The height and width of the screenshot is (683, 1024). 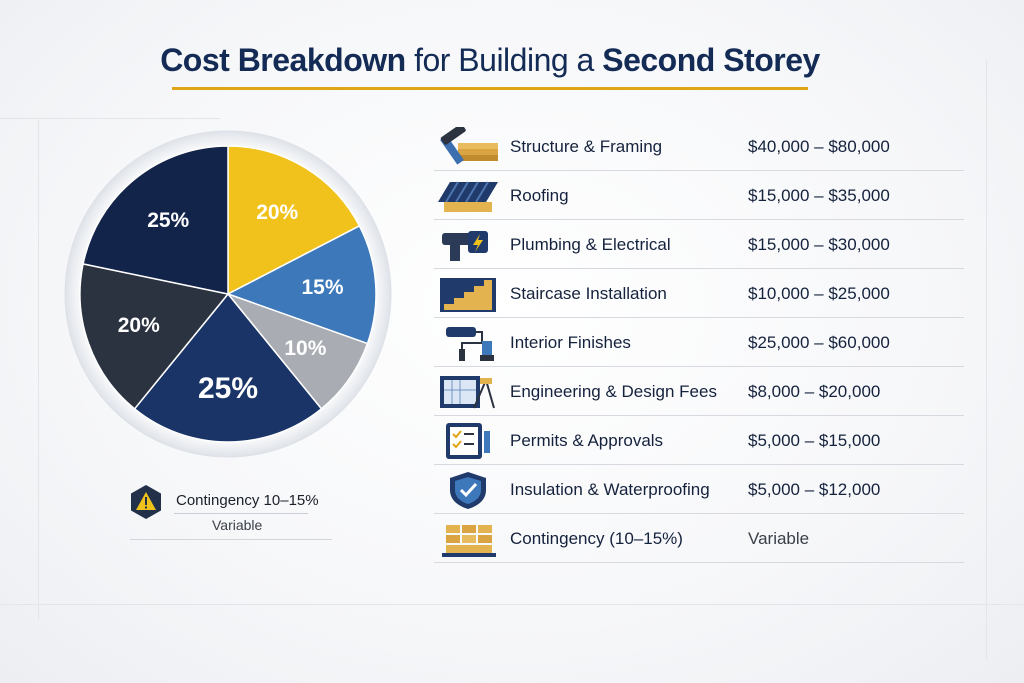 I want to click on row-cost: $5,000 – $15,000, so click(x=814, y=440).